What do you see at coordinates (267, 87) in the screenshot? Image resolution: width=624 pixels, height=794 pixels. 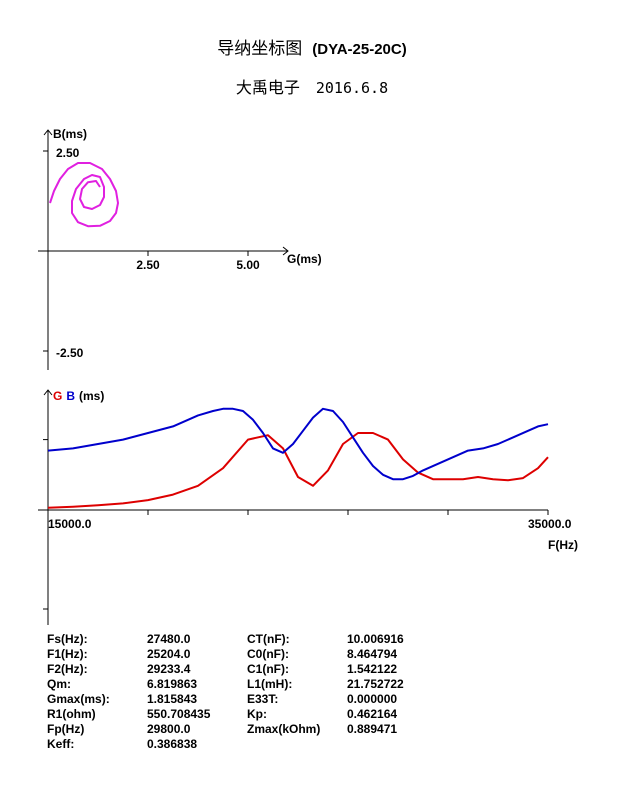 I see `company-name: 大禹电子` at bounding box center [267, 87].